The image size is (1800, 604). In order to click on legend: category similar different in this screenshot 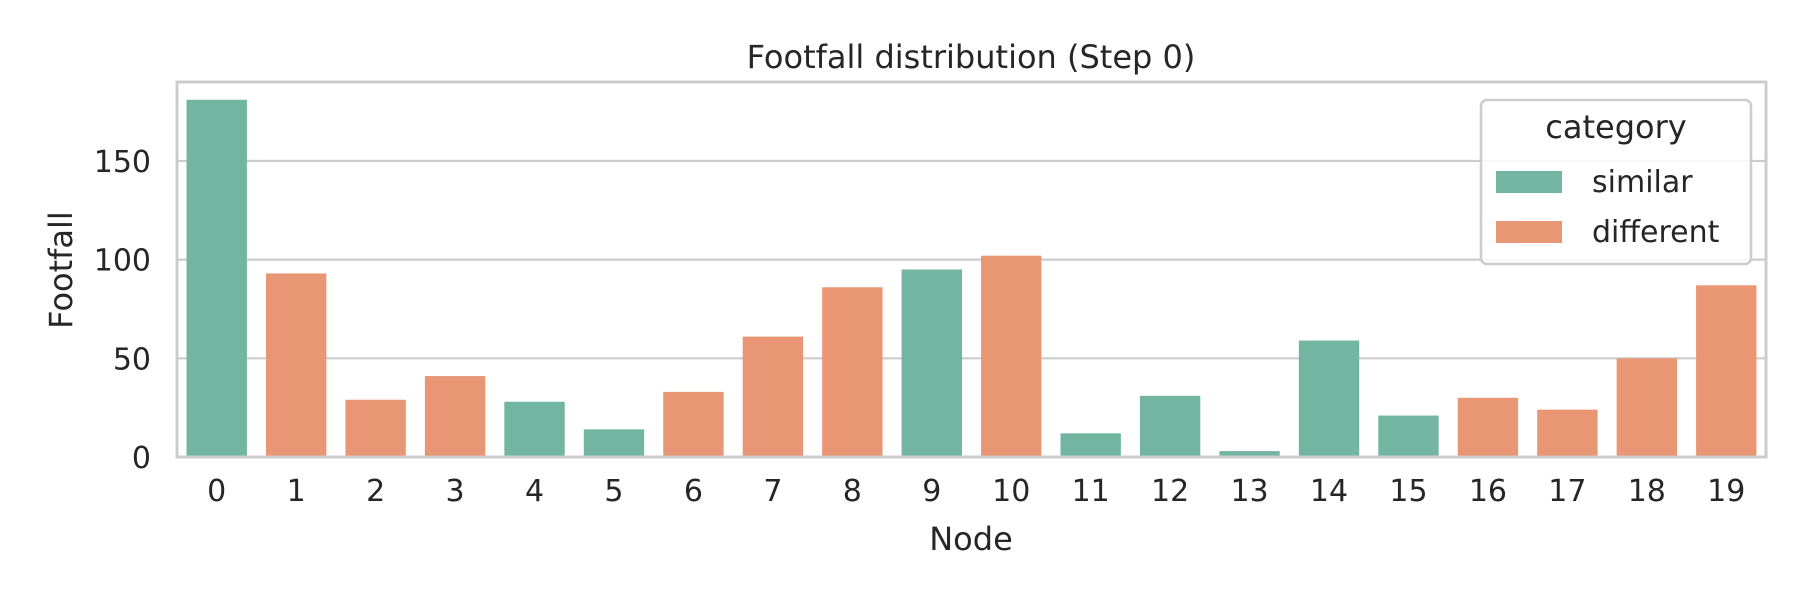, I will do `click(1616, 182)`.